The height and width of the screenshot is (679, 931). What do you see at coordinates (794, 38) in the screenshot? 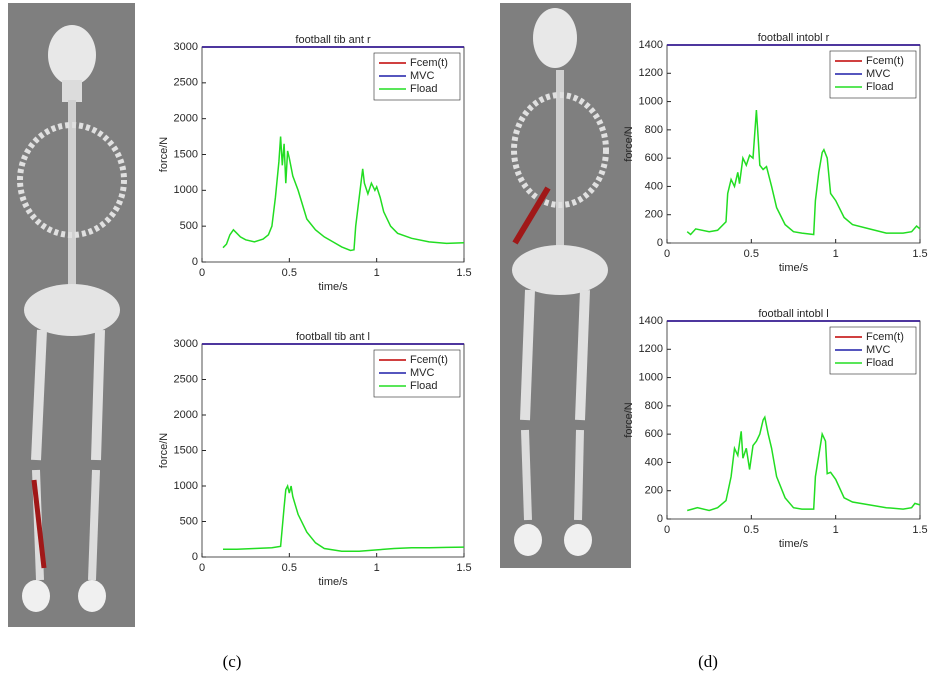
I see `chart-title: football intobl r` at bounding box center [794, 38].